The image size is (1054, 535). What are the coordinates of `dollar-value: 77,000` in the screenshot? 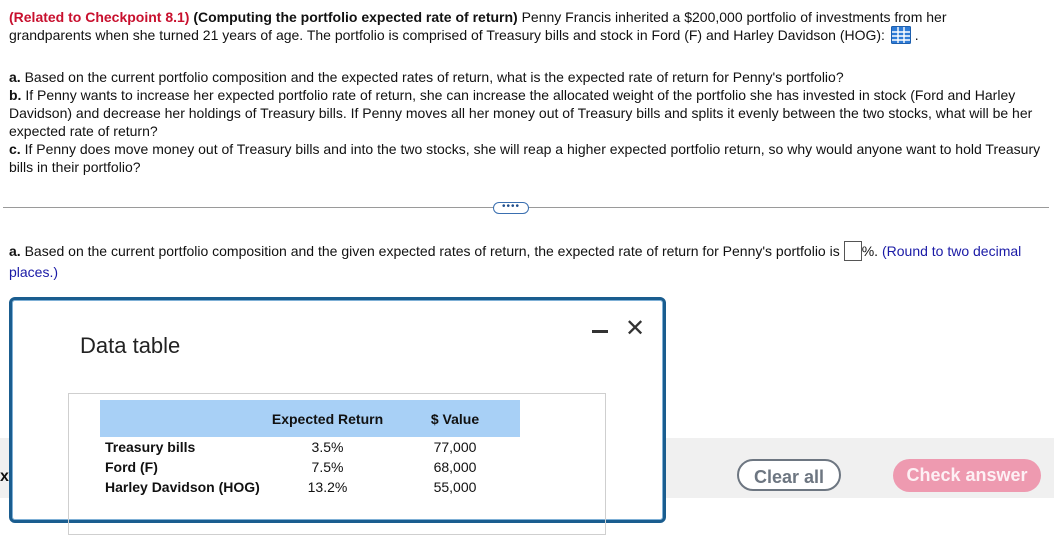 It's located at (455, 447).